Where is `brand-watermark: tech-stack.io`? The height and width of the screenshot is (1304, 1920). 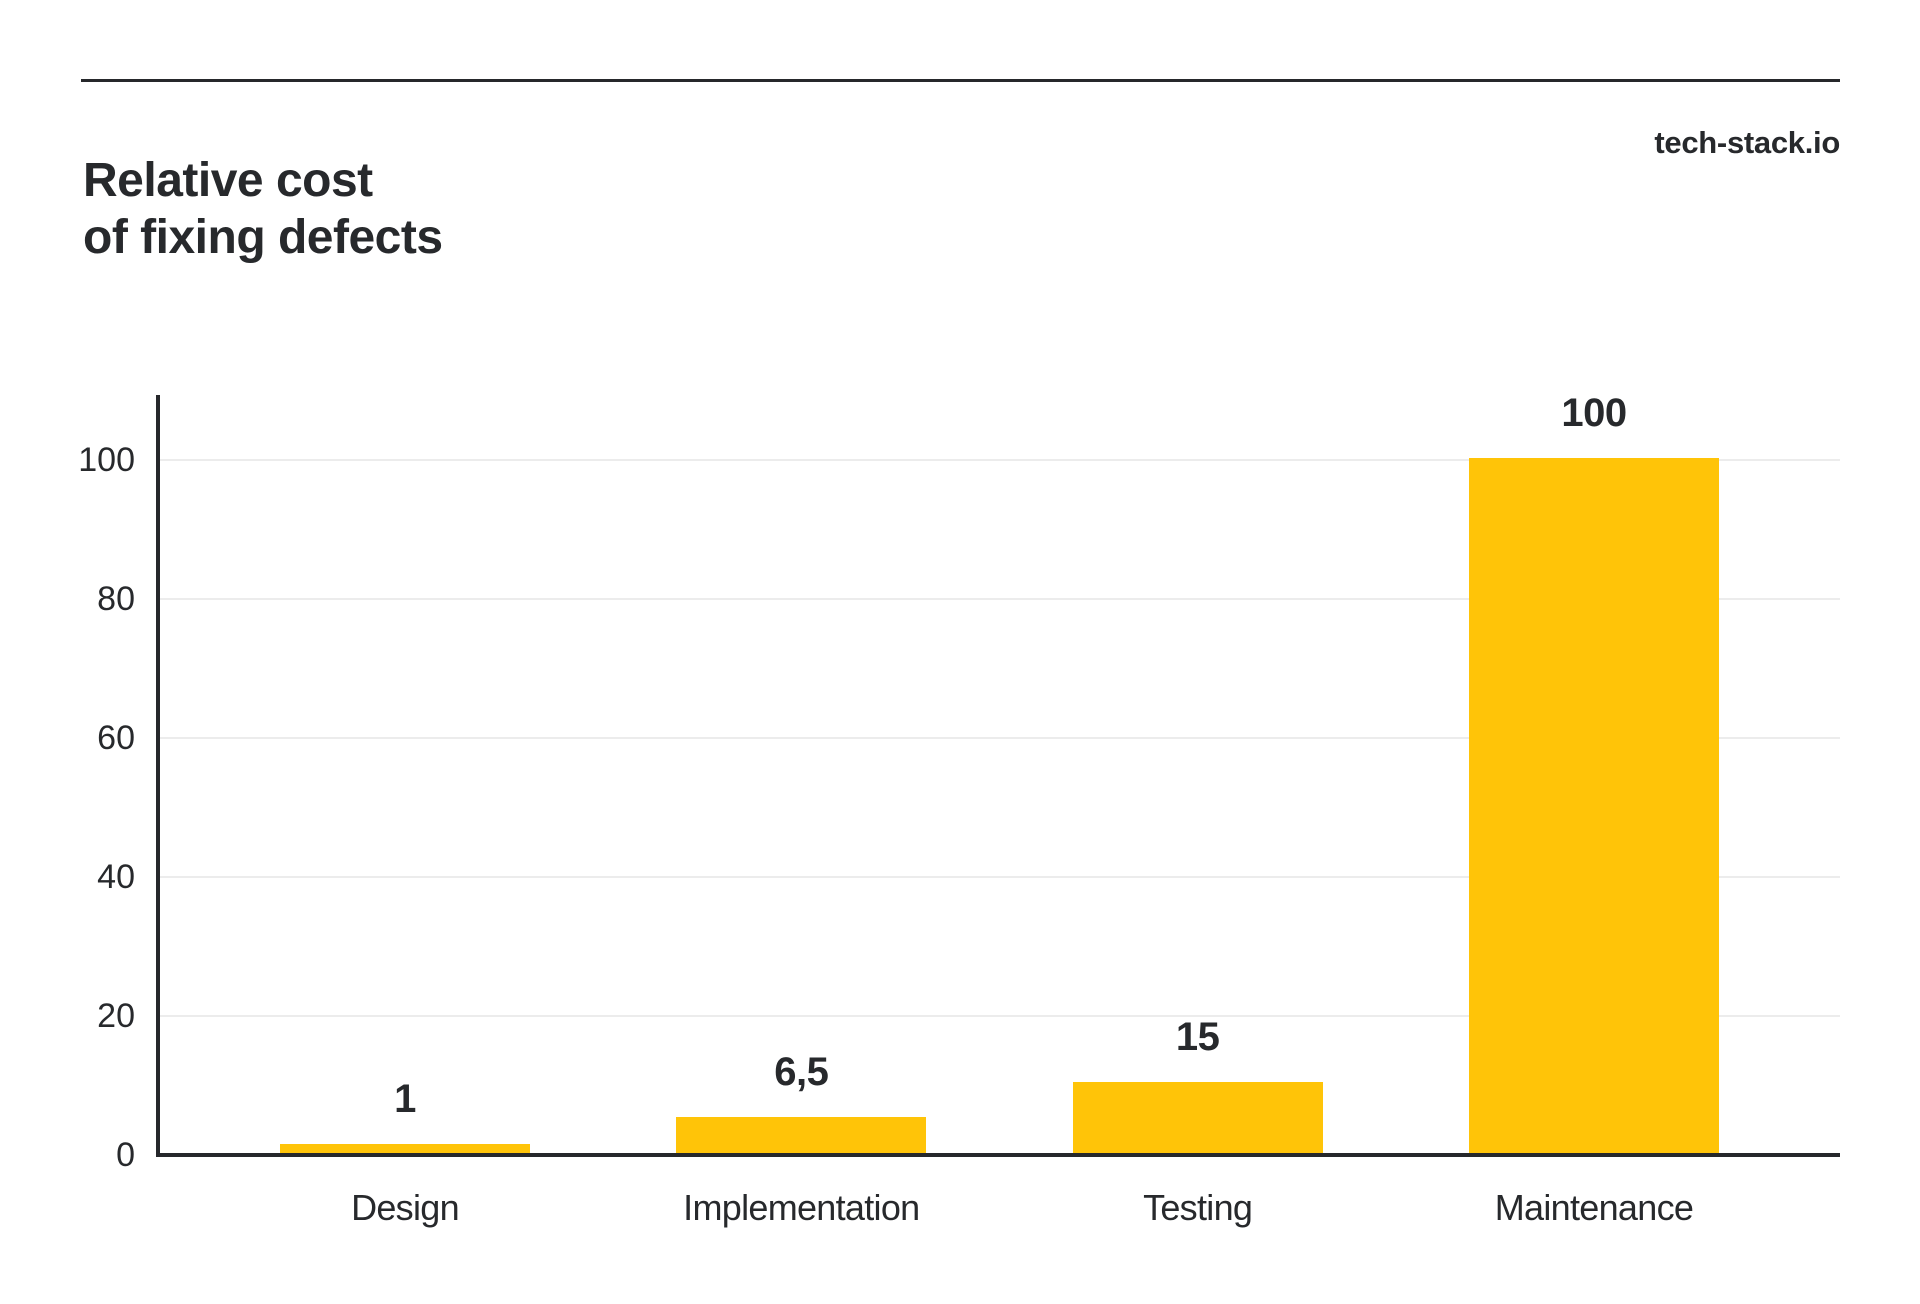
brand-watermark: tech-stack.io is located at coordinates (1747, 142).